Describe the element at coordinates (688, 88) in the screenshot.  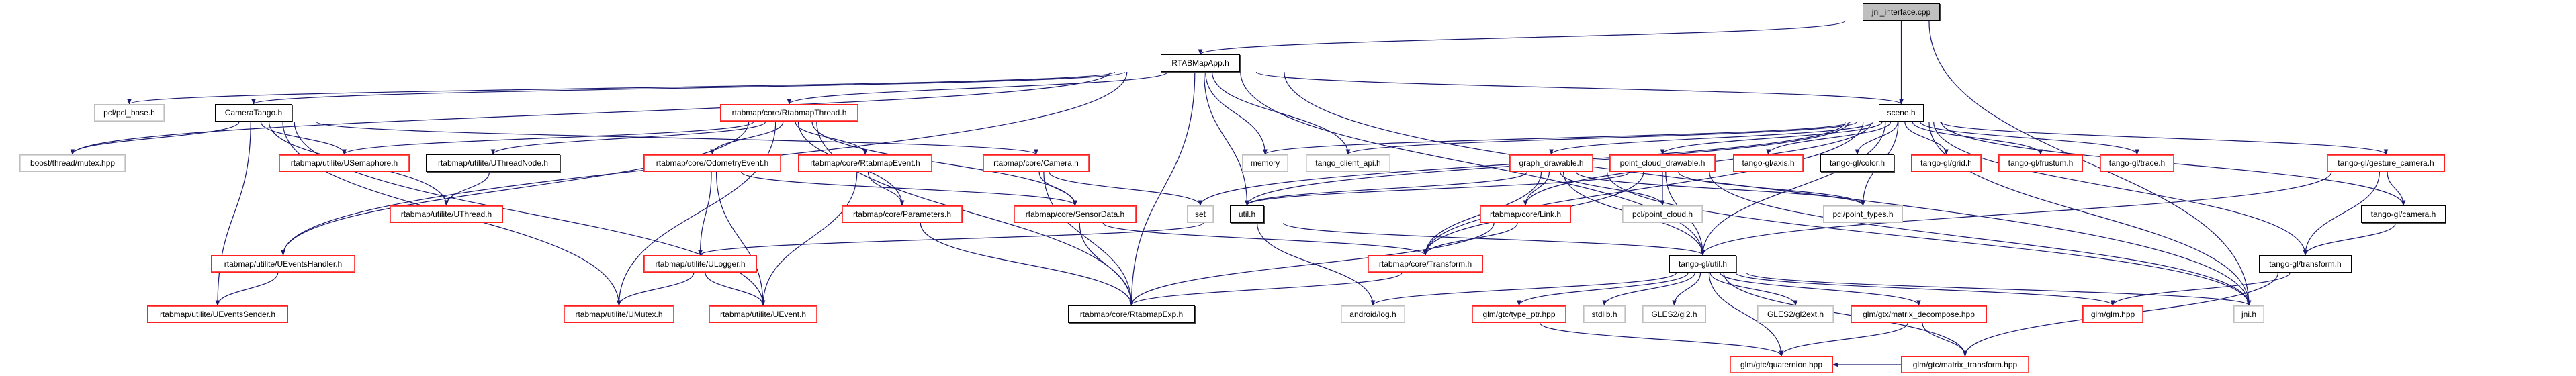
I see `edge-RTABMapApp-to-CameraTango` at that location.